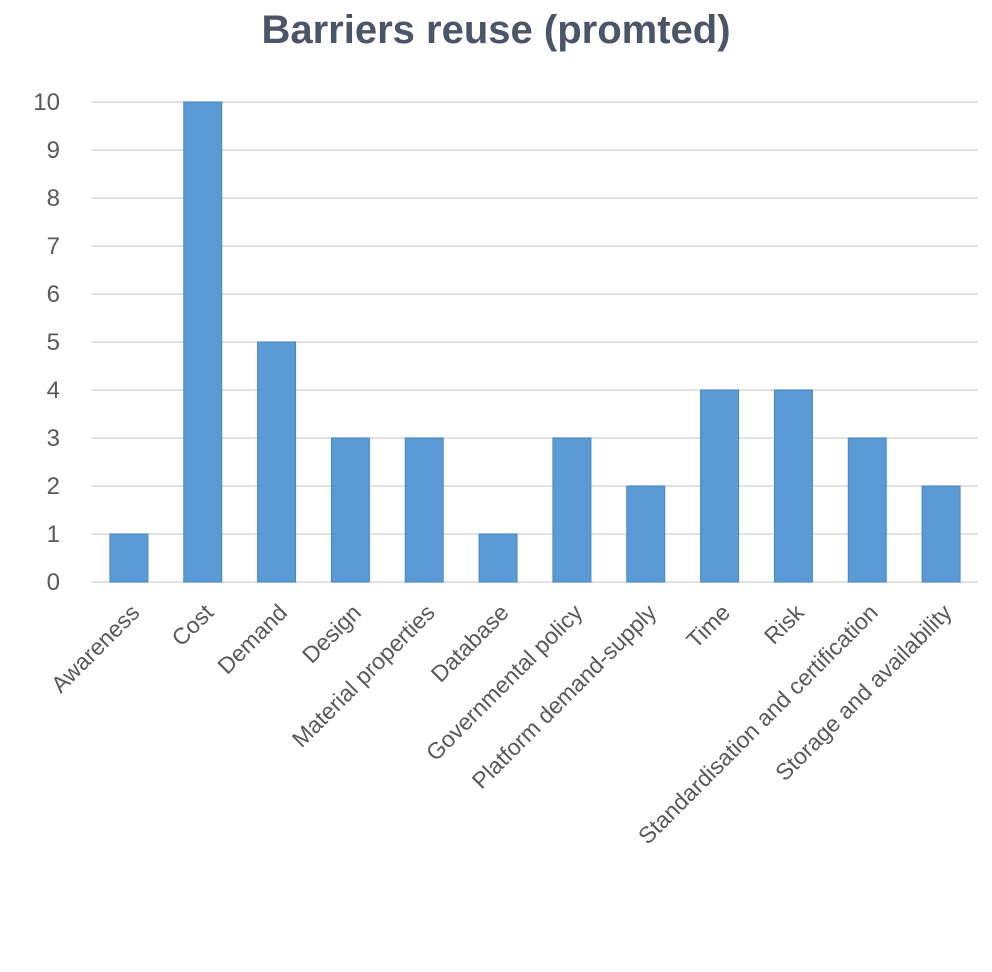 The width and height of the screenshot is (992, 972). I want to click on x-category-label: Time, so click(708, 626).